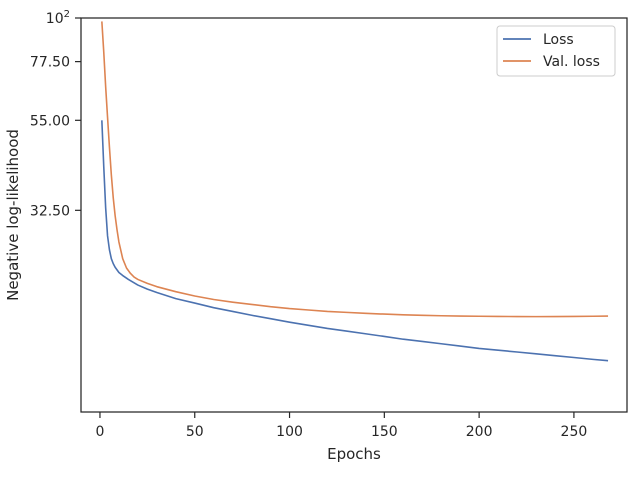  What do you see at coordinates (556, 51) in the screenshot?
I see `legend: Loss Val. loss` at bounding box center [556, 51].